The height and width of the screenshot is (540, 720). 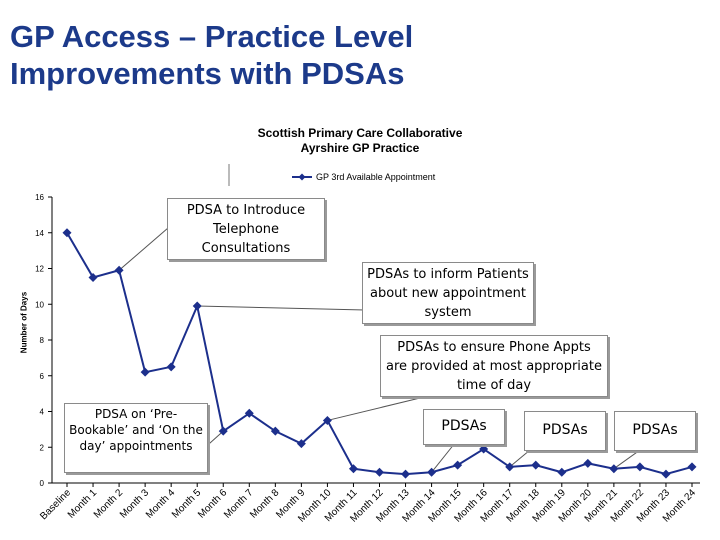 What do you see at coordinates (39, 304) in the screenshot?
I see `y-tick-label: 10` at bounding box center [39, 304].